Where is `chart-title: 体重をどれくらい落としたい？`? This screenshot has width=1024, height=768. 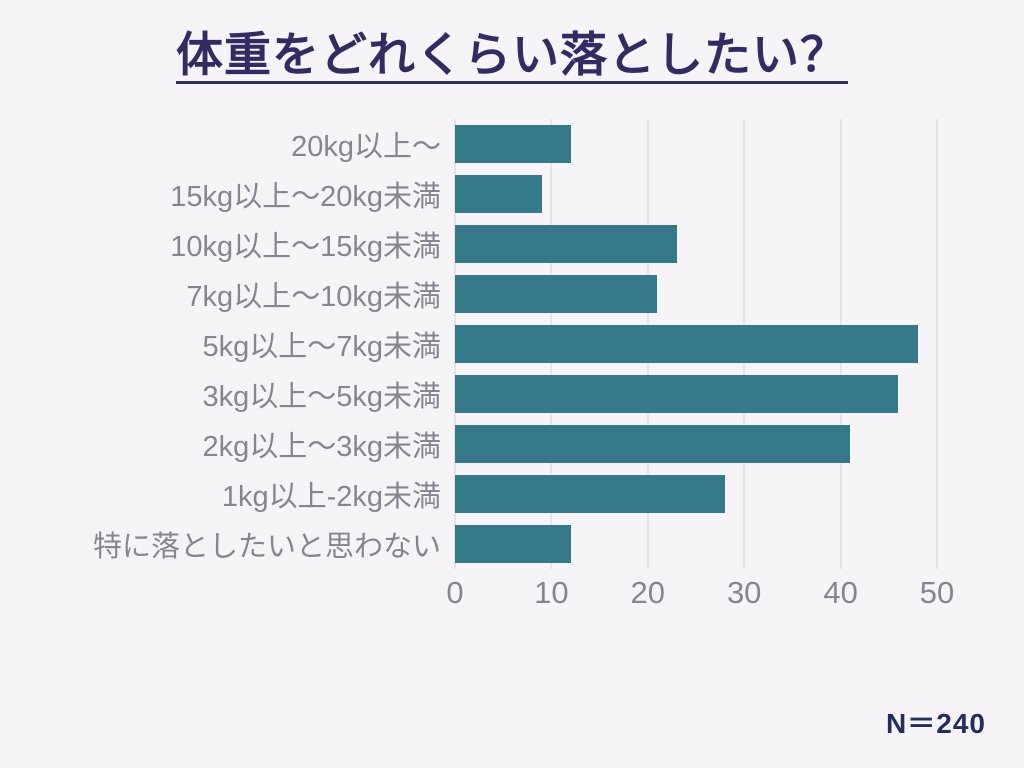
chart-title: 体重をどれくらい落としたい？ is located at coordinates (512, 54).